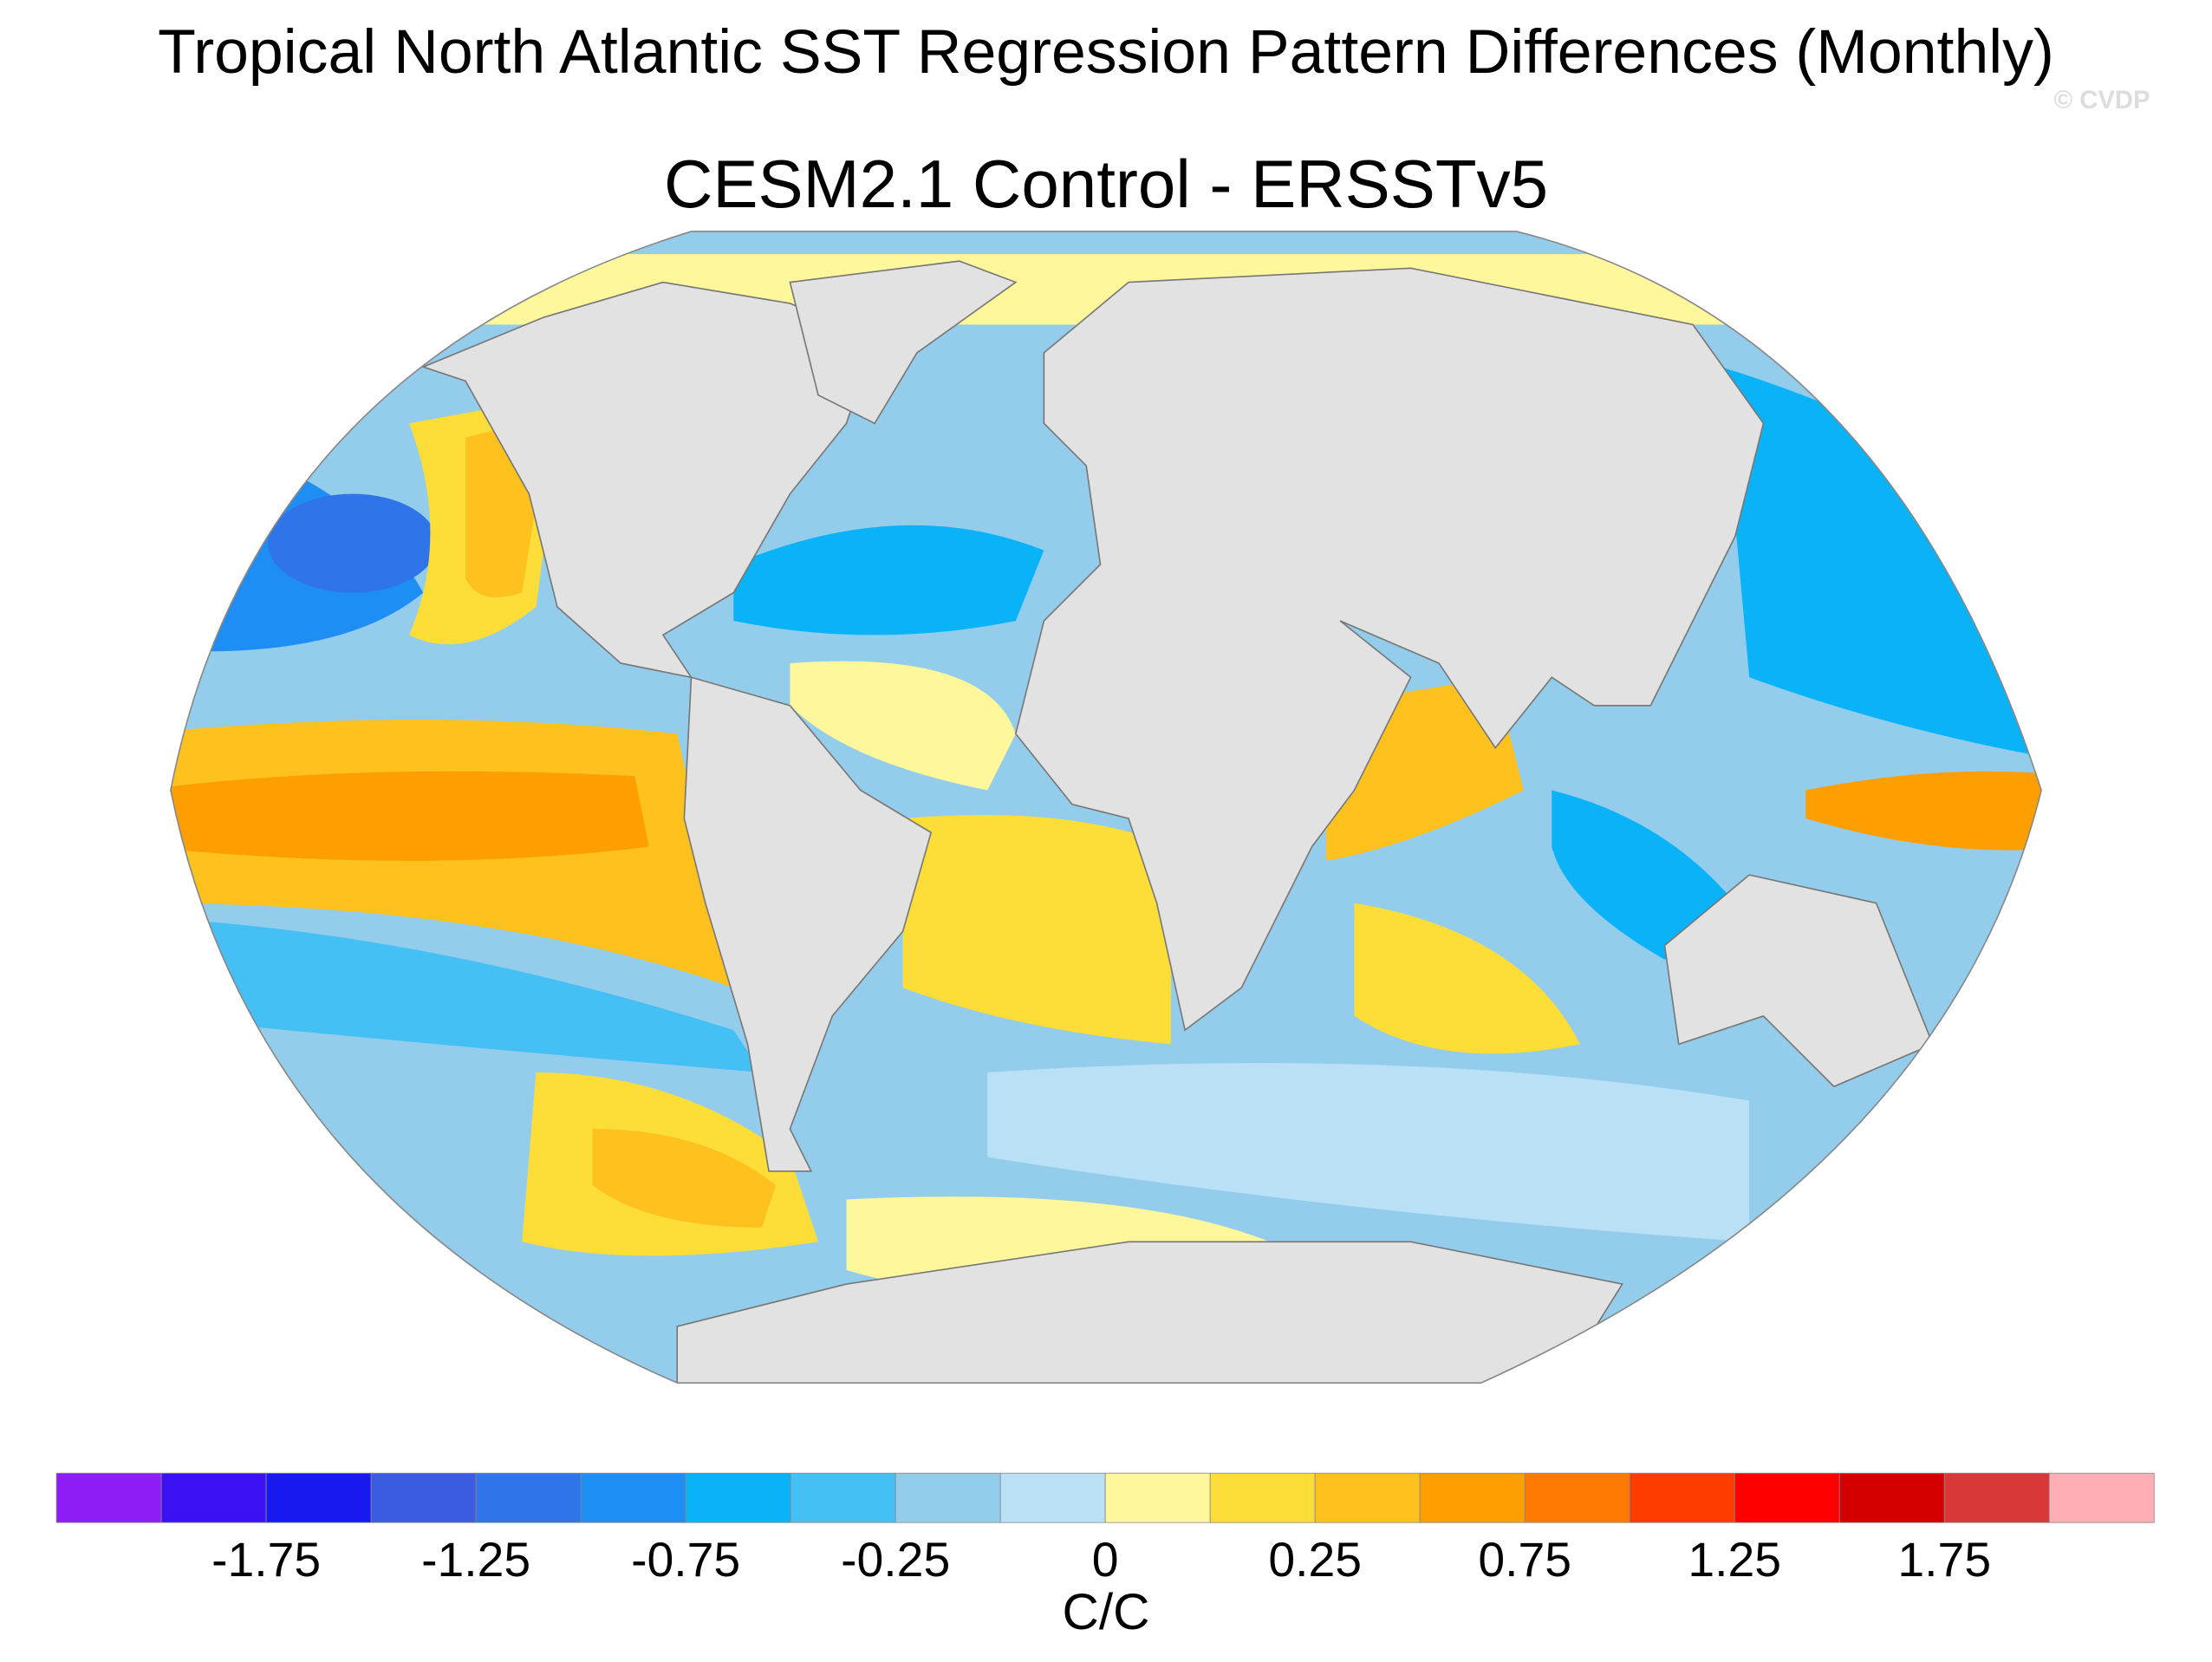  I want to click on watermark: © CVDP, so click(2102, 100).